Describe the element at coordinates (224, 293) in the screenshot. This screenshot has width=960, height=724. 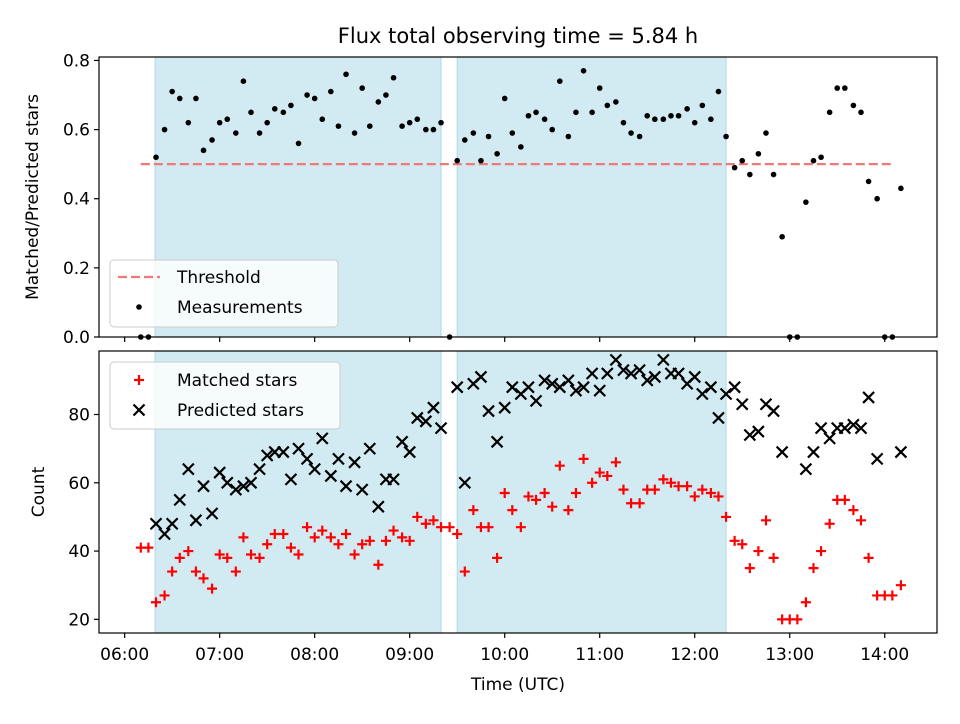
I see `legend-box` at that location.